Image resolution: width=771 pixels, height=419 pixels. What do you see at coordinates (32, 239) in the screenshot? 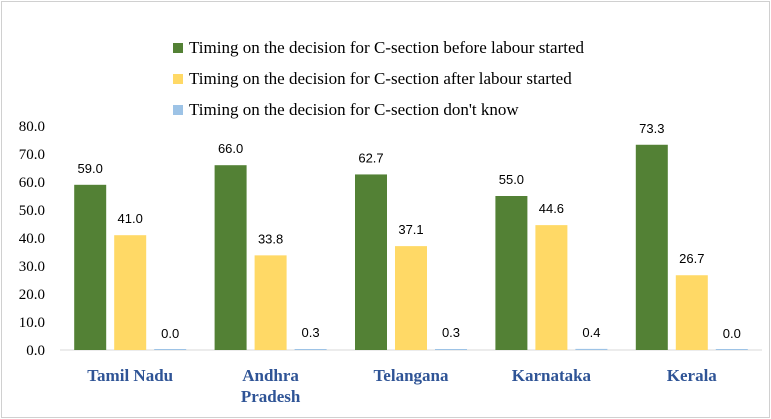
I see `y-tick-label: 40.0` at bounding box center [32, 239].